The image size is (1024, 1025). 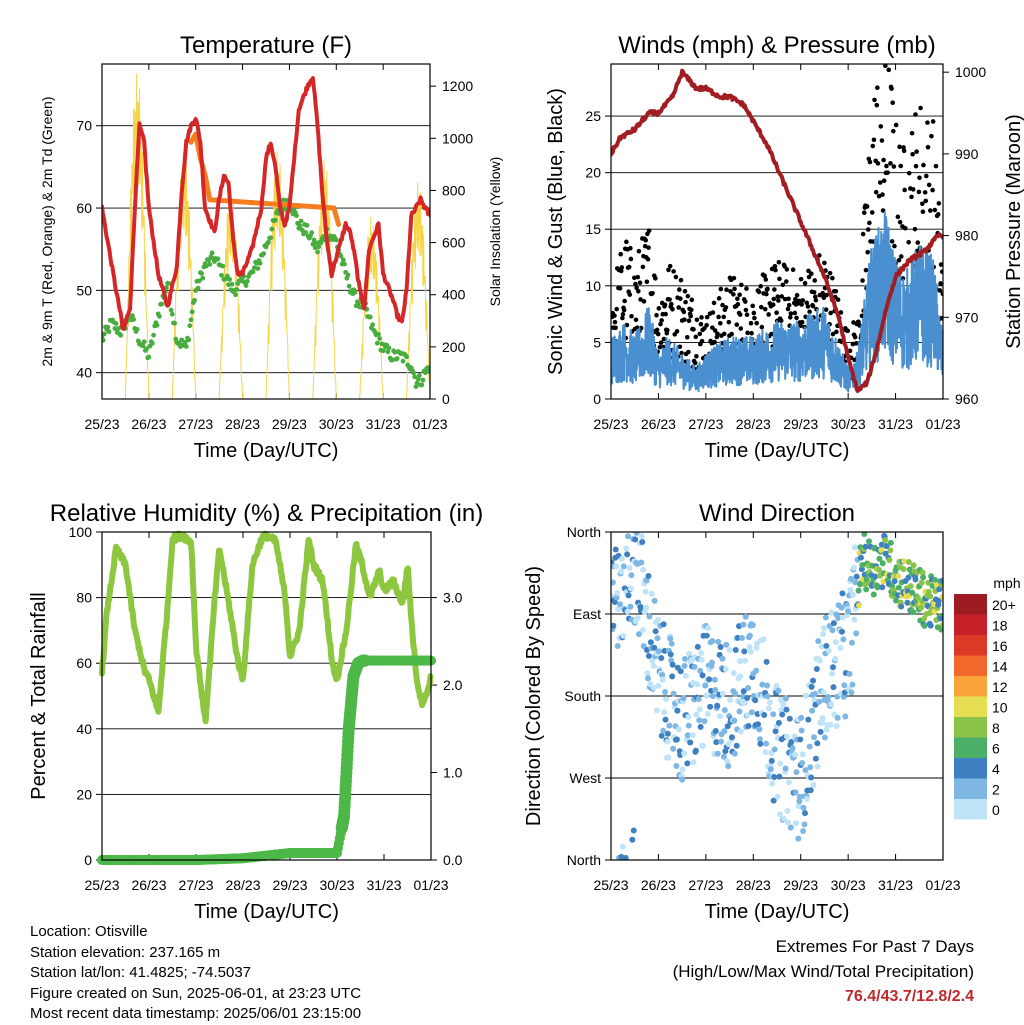 What do you see at coordinates (776, 45) in the screenshot?
I see `panel-title: Winds (mph) & Pressure (mb)` at bounding box center [776, 45].